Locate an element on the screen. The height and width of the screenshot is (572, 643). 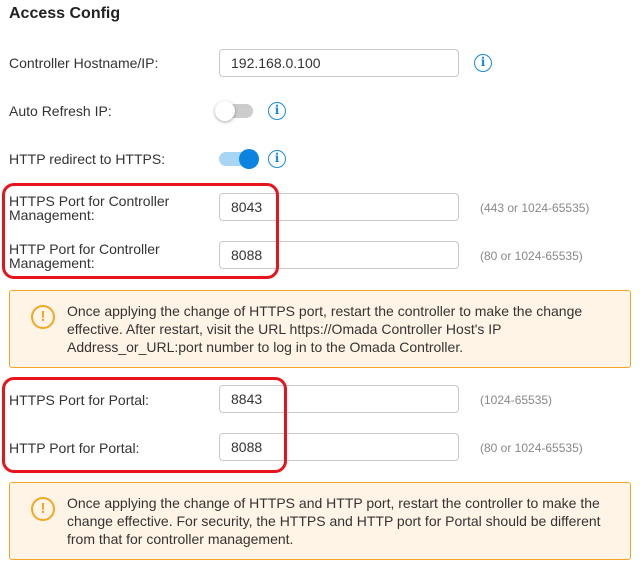
redirect-label: HTTP redirect to HTTPS: is located at coordinates (87, 159).